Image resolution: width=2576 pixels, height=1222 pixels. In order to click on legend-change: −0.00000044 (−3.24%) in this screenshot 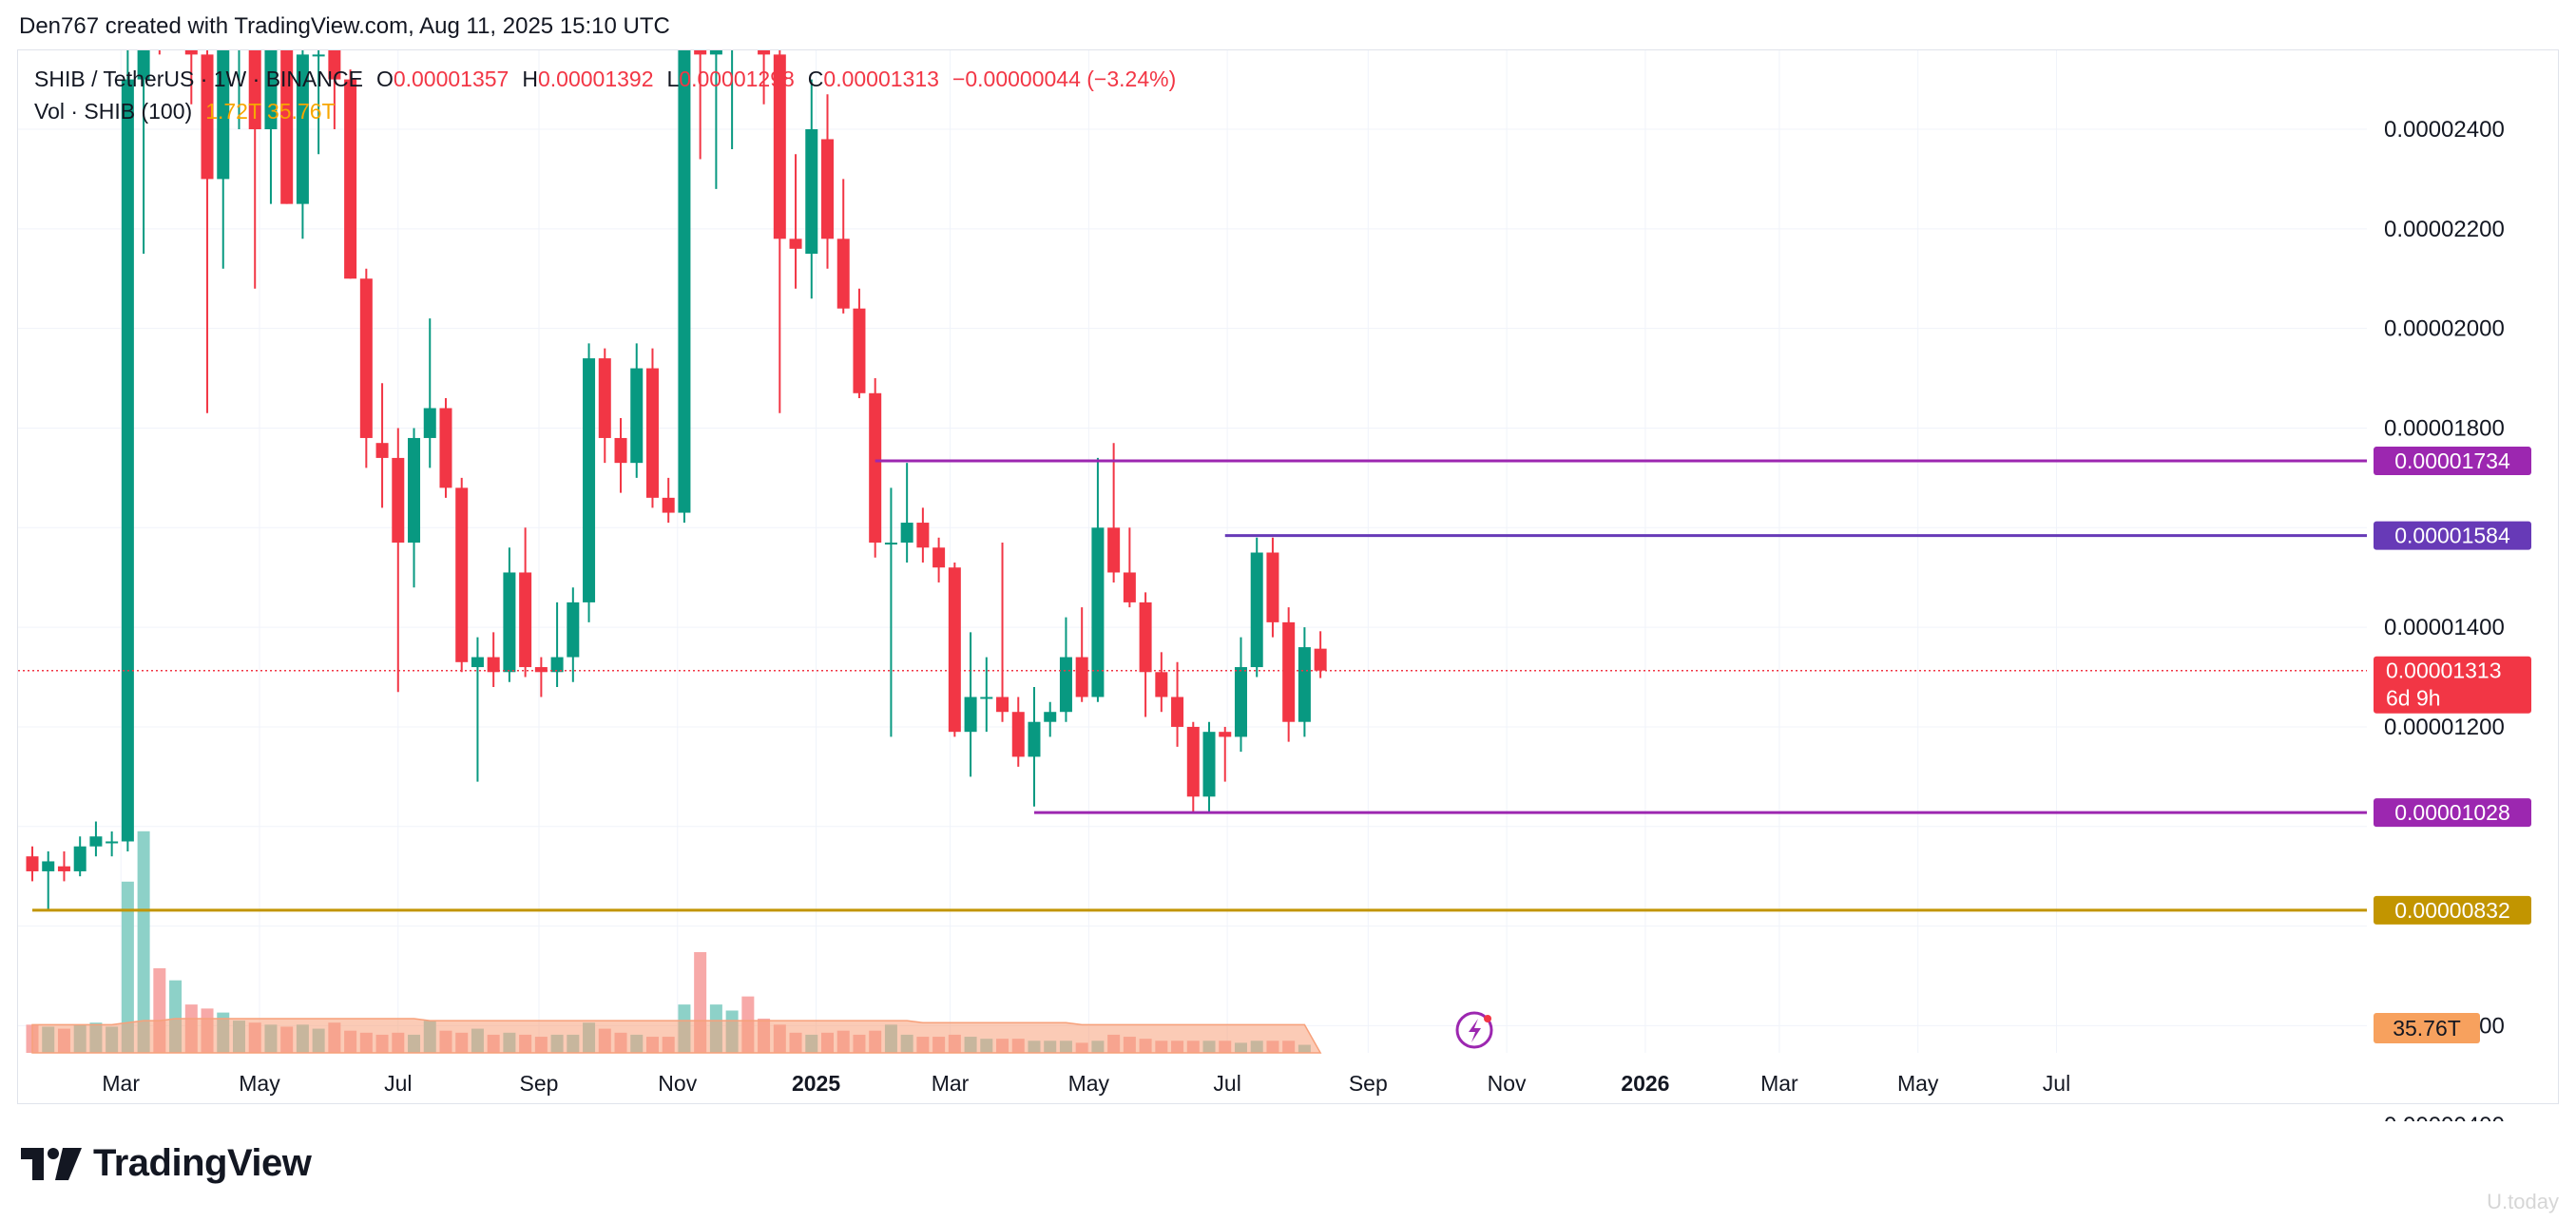, I will do `click(1065, 79)`.